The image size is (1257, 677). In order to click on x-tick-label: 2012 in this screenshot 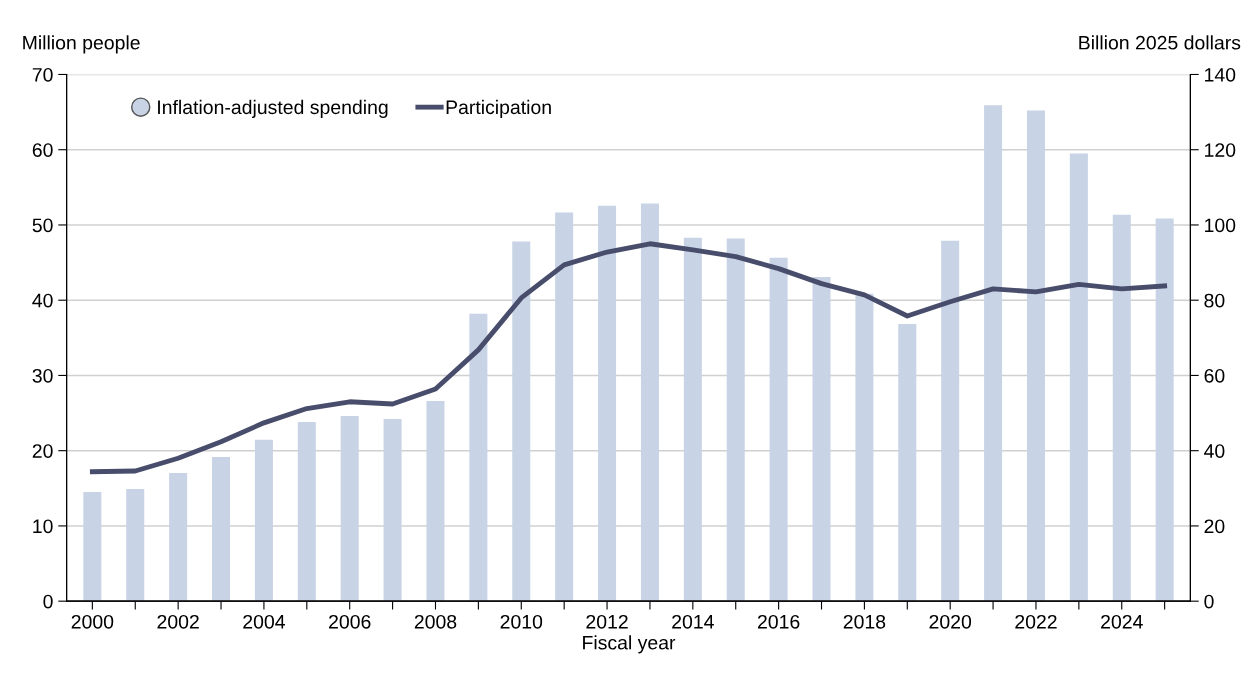, I will do `click(607, 621)`.